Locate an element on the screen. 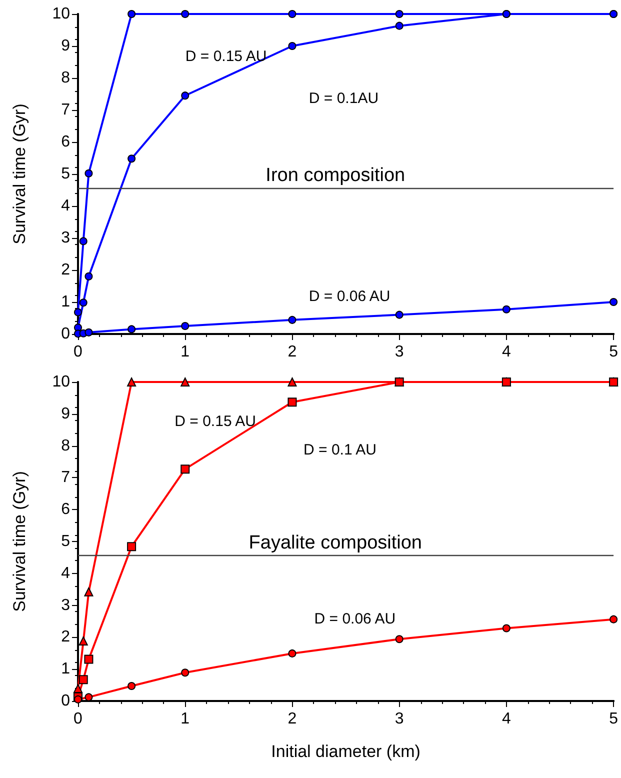 This screenshot has height=778, width=621. text: Fayalite composition is located at coordinates (335, 543).